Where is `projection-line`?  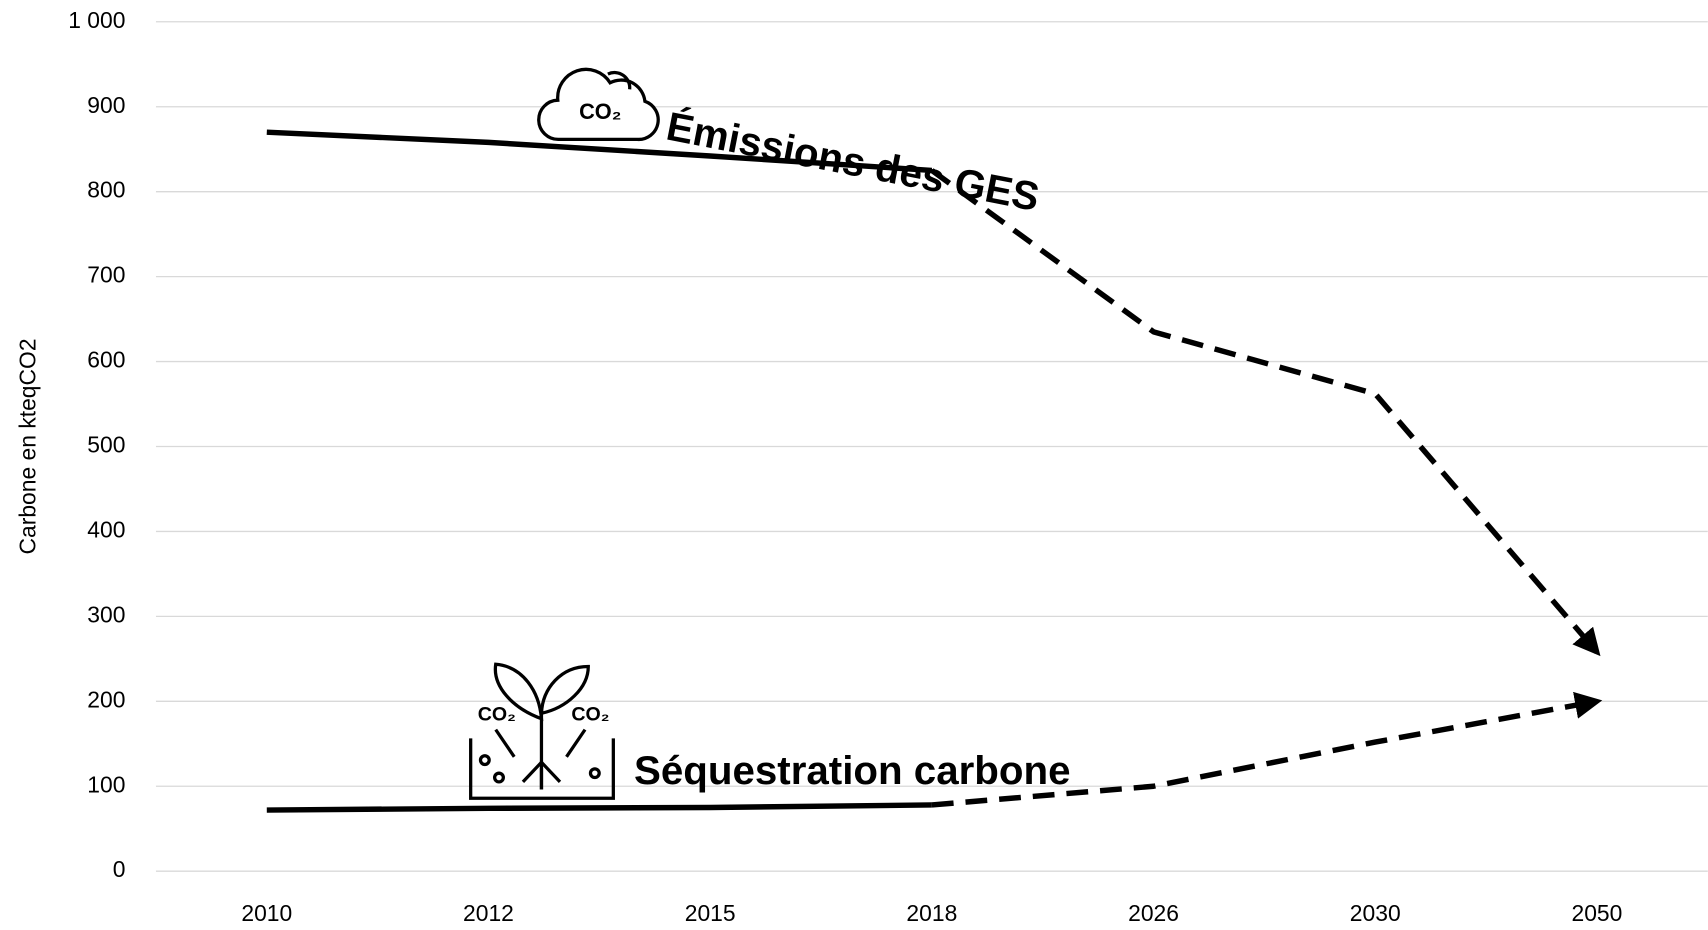
projection-line is located at coordinates (1267, 749).